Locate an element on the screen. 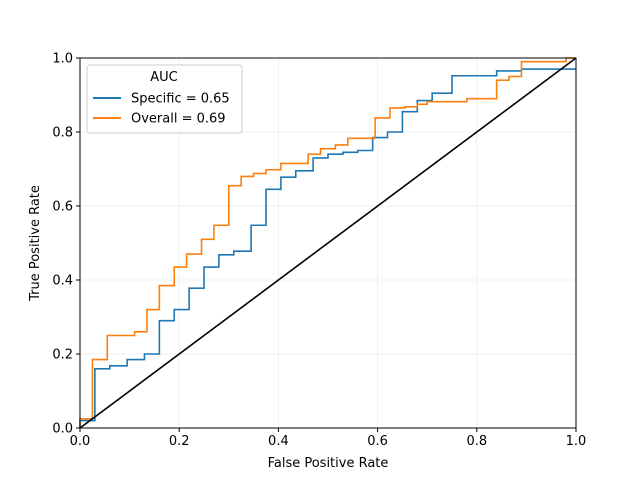  x-tick-label: 0.0 is located at coordinates (80, 441).